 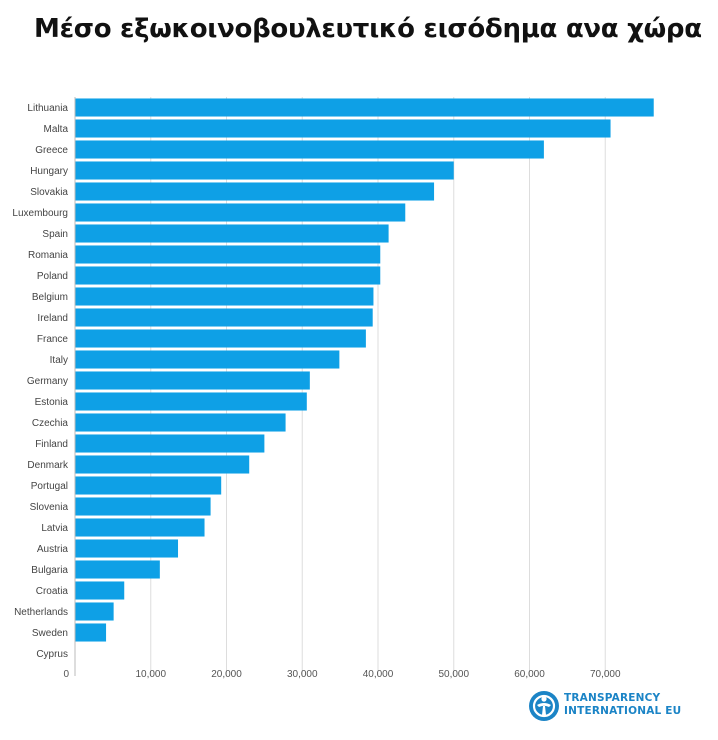 I want to click on bar-romania, so click(x=228, y=254).